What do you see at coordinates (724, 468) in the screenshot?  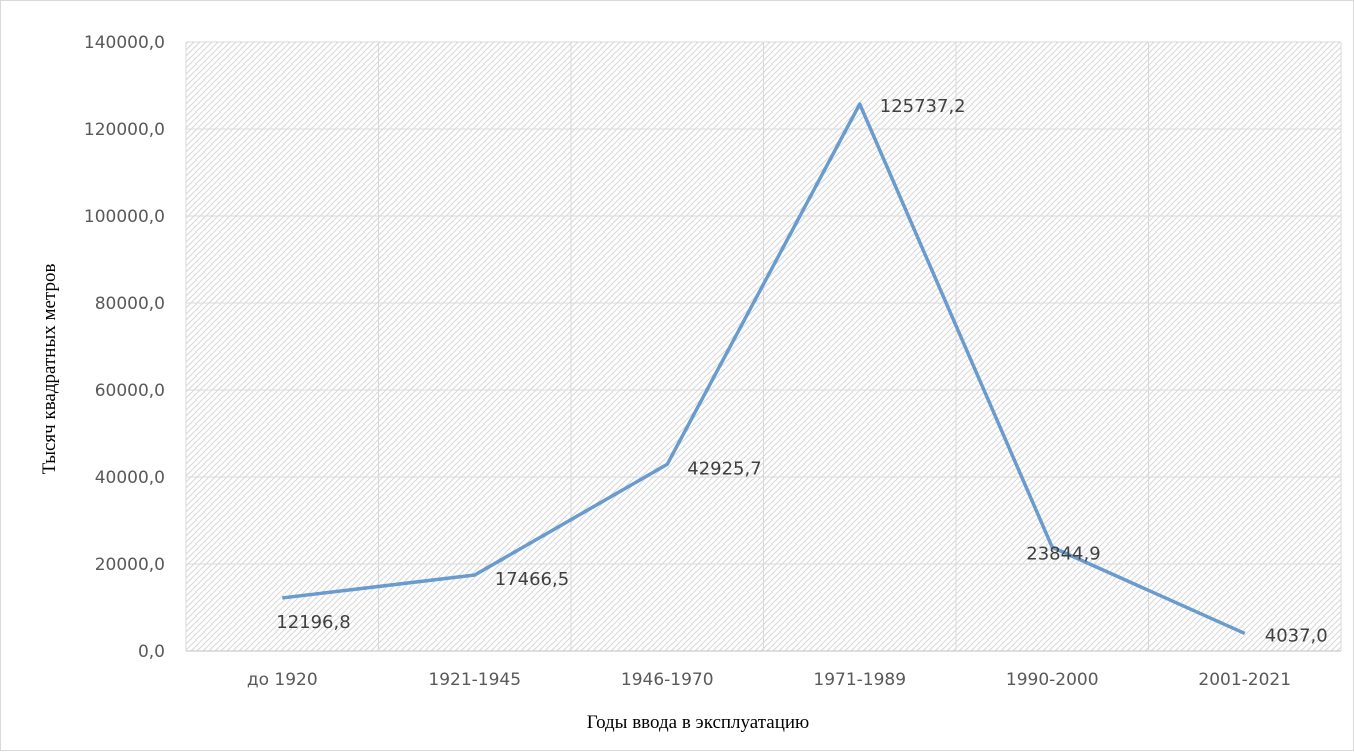 I see `data-label: 42925,7` at bounding box center [724, 468].